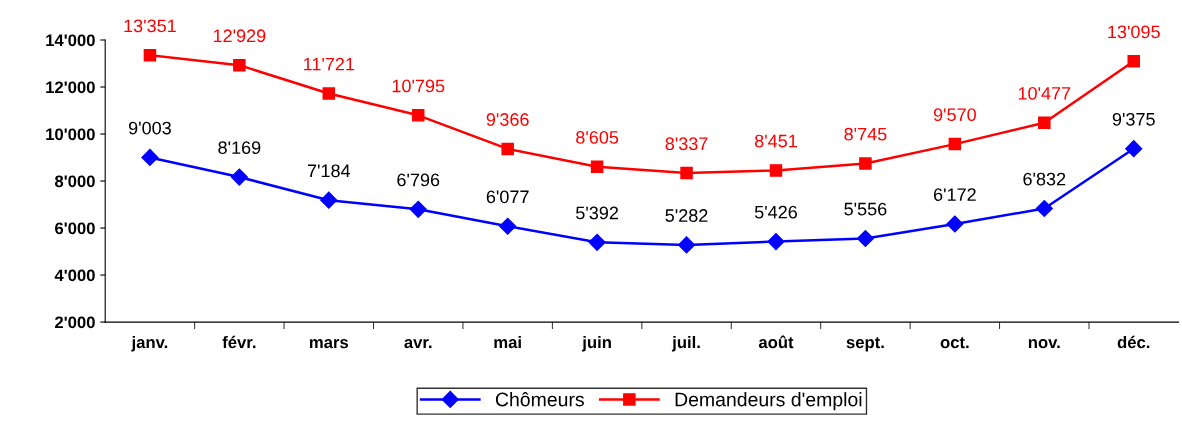  What do you see at coordinates (74, 275) in the screenshot?
I see `y-tick-label: 4'000` at bounding box center [74, 275].